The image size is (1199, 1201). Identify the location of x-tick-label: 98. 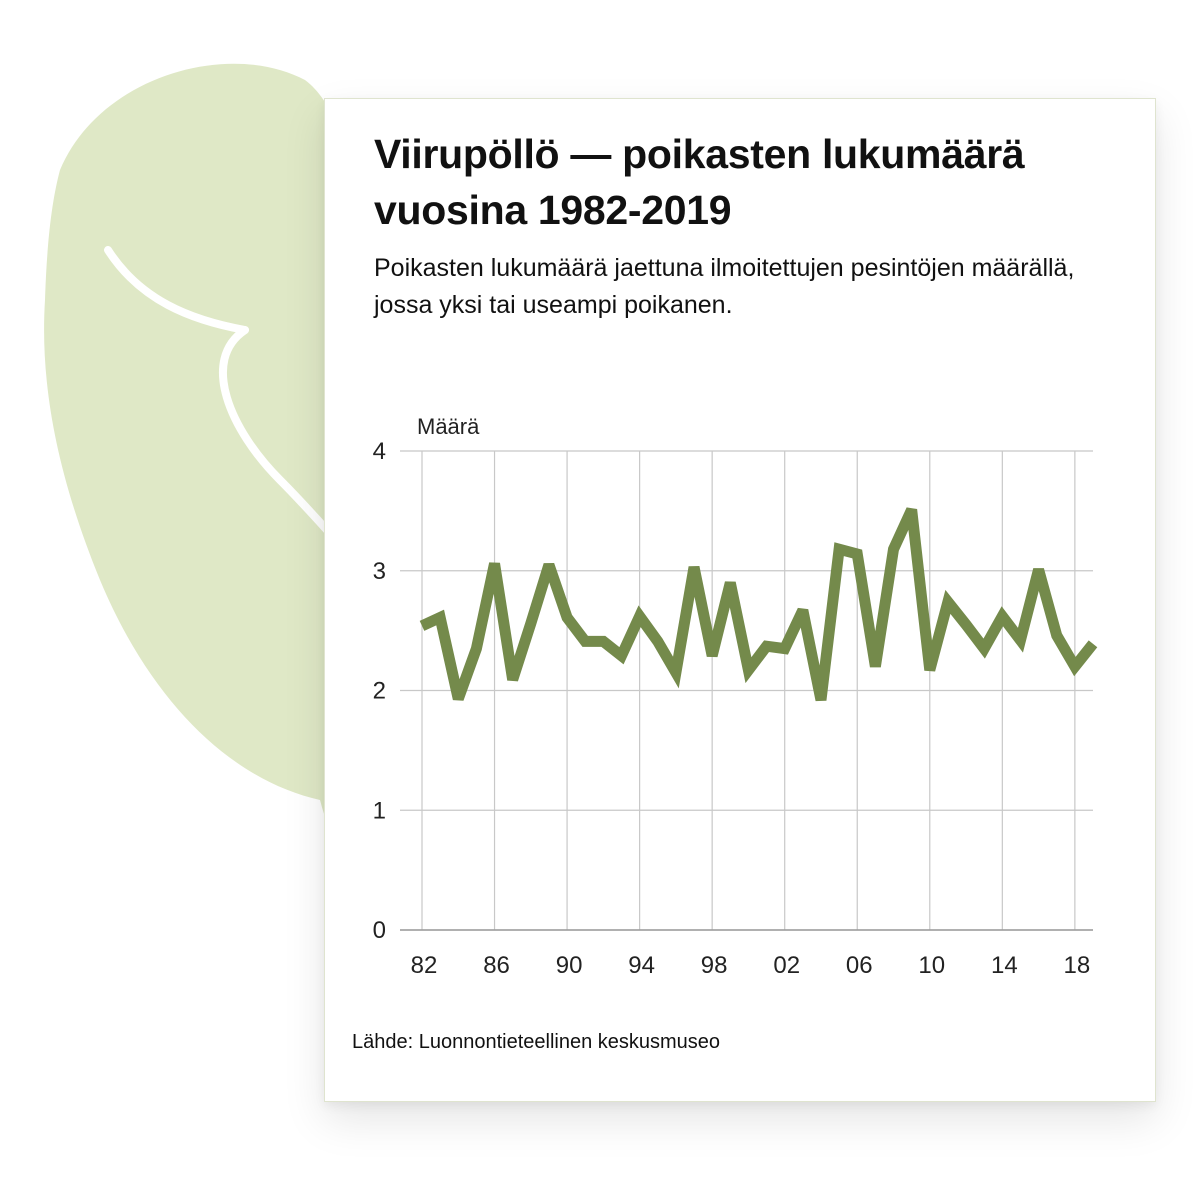
(714, 965).